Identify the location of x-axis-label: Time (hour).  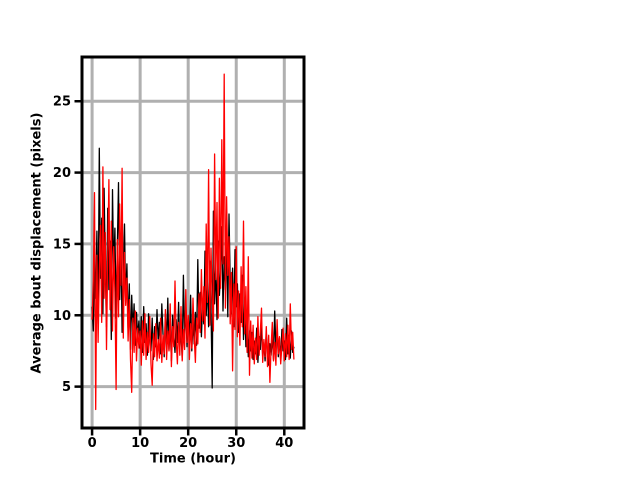
(193, 459).